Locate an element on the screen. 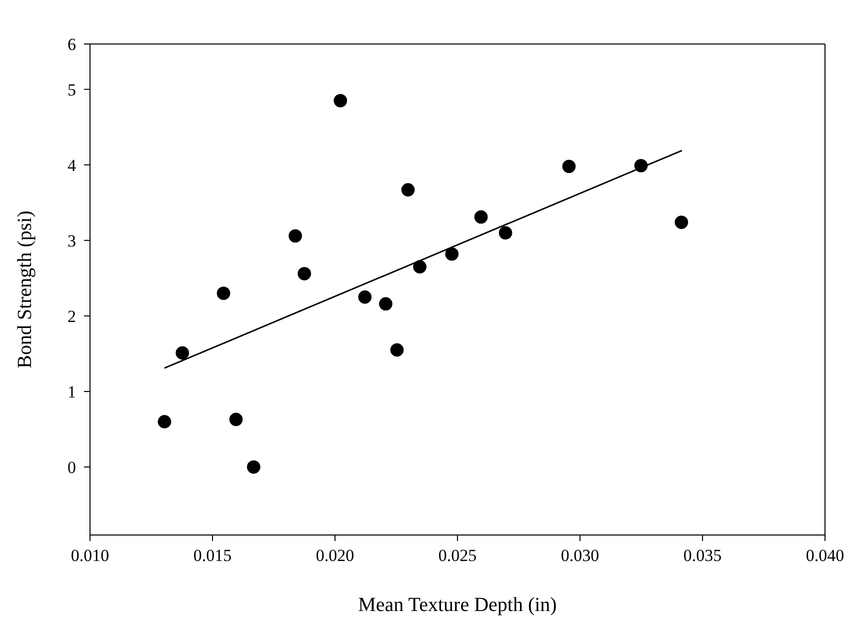 This screenshot has height=631, width=860. x-tick-label: 0.025 is located at coordinates (457, 556).